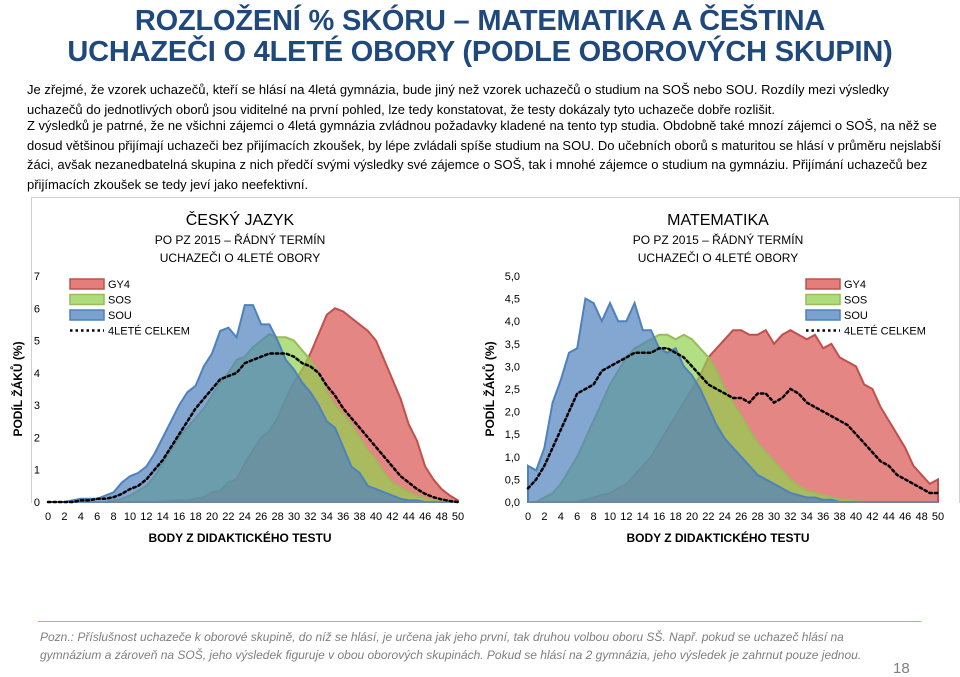  Describe the element at coordinates (512, 300) in the screenshot. I see `y-tick-label: 4,5` at that location.